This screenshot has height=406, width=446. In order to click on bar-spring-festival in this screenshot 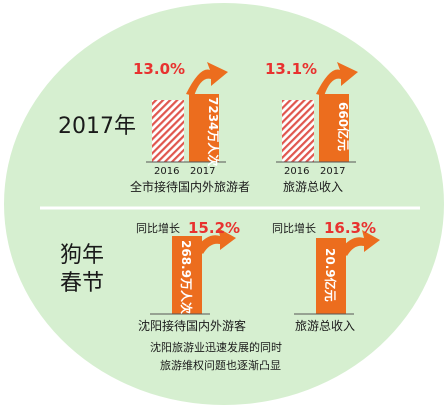, I will do `click(187, 275)`.